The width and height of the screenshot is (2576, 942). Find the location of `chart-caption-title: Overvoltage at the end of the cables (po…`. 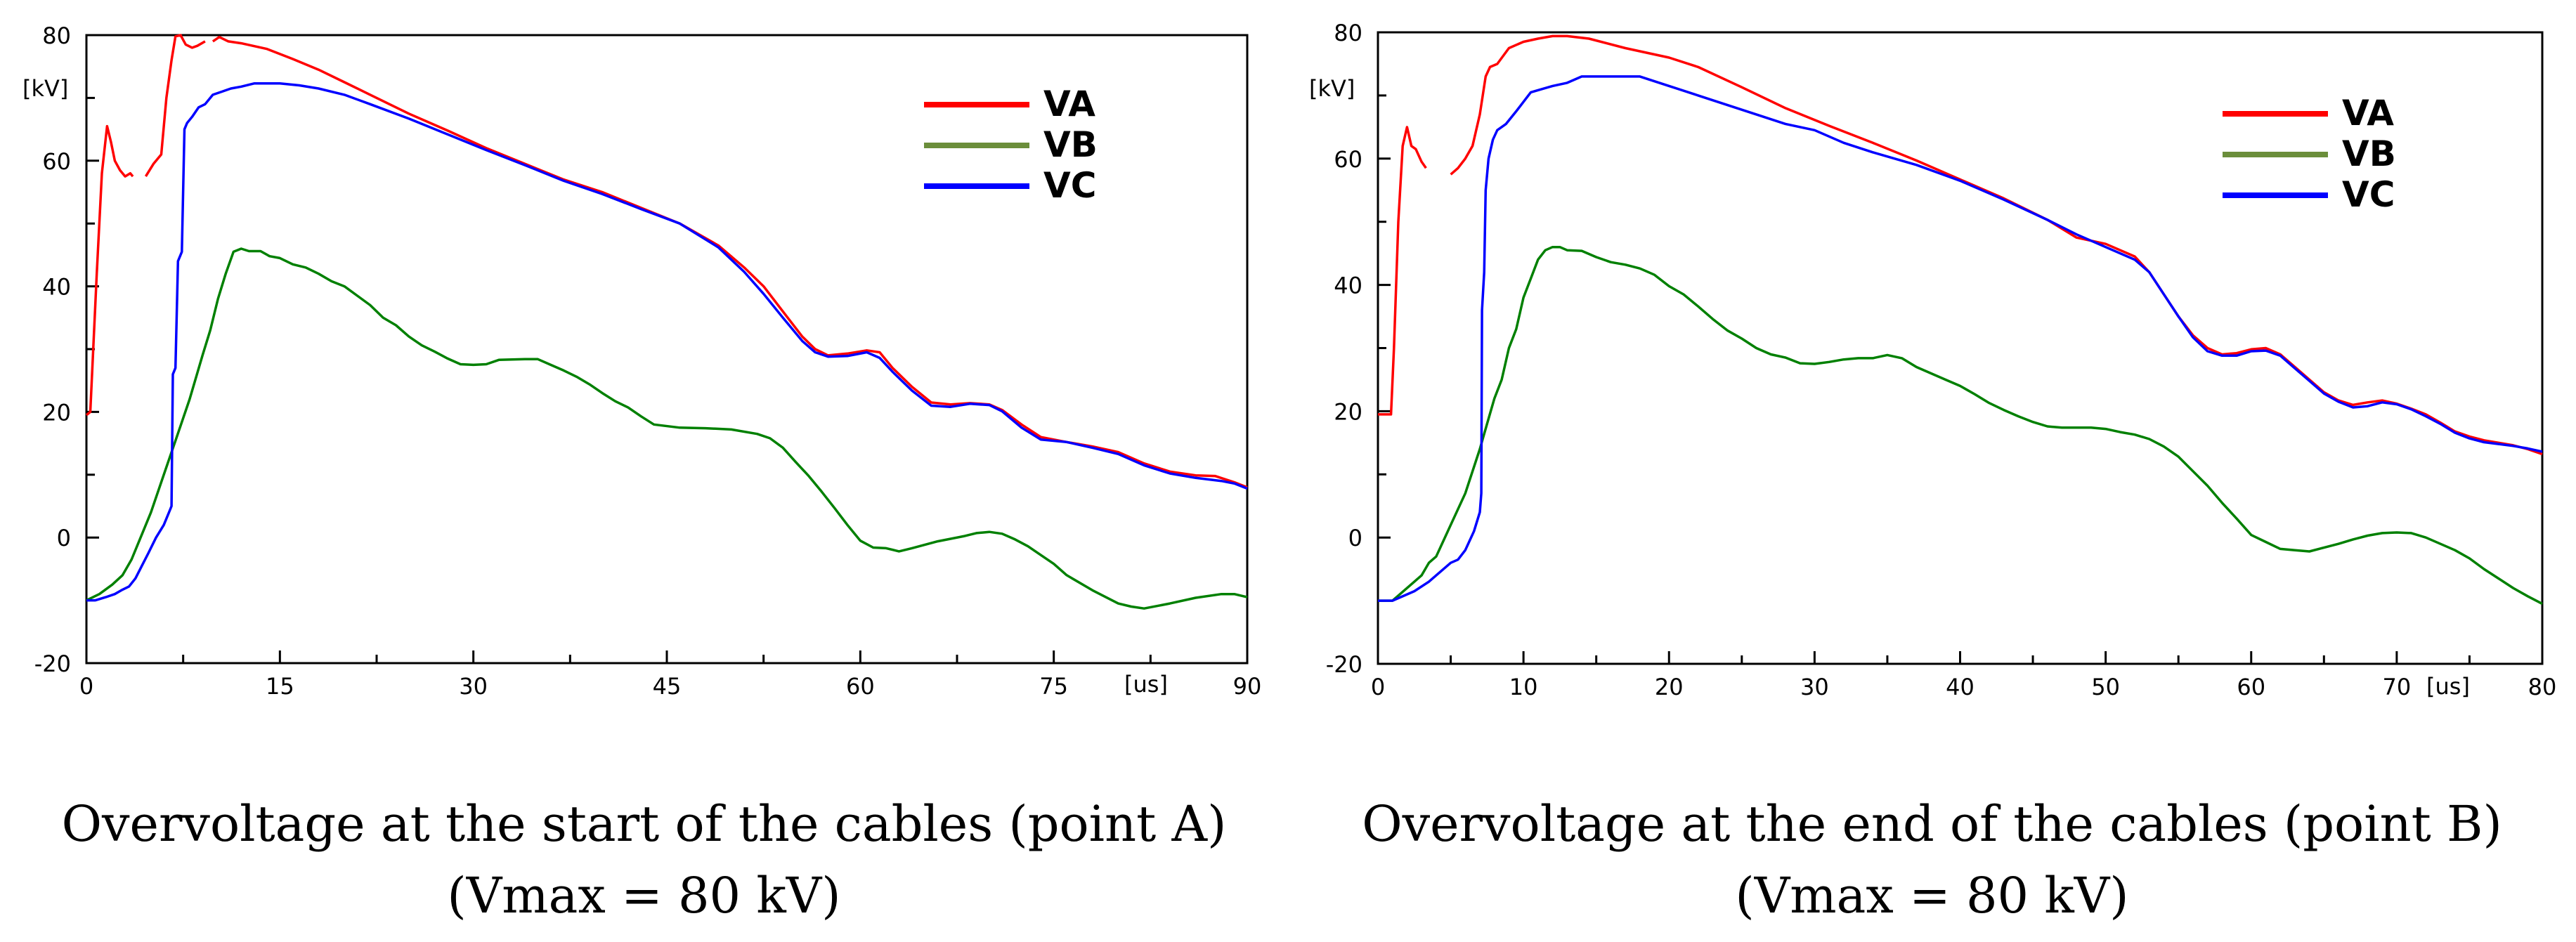

chart-caption-title: Overvoltage at the end of the cables (po… is located at coordinates (1932, 824).